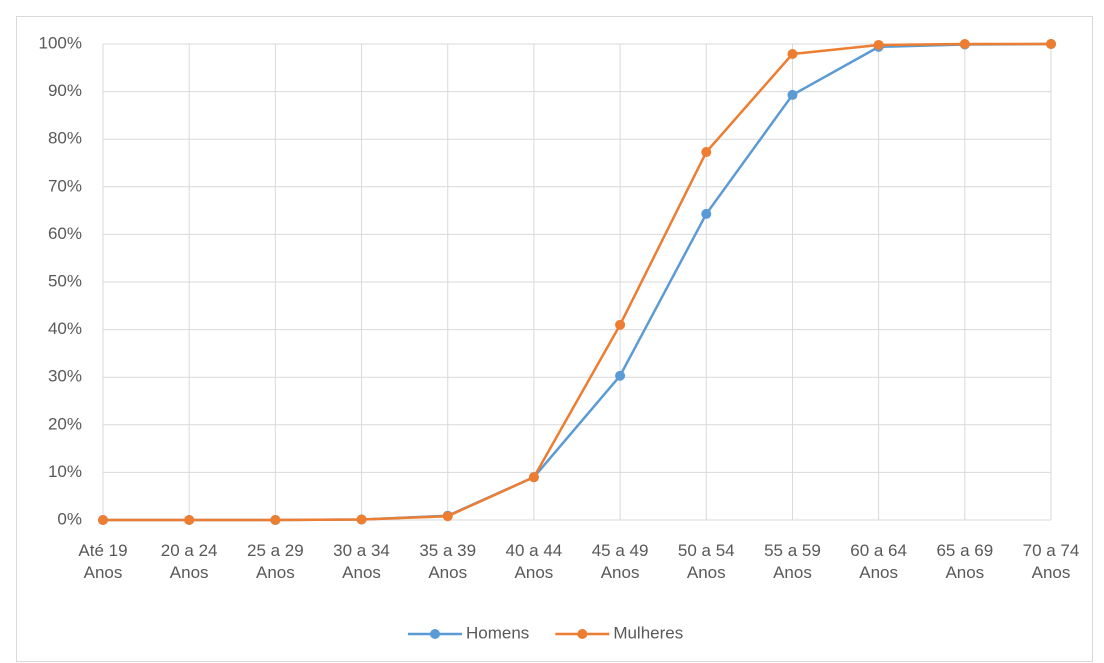 The height and width of the screenshot is (663, 1104). What do you see at coordinates (534, 561) in the screenshot?
I see `x-tick-label: 40 a 44 Anos` at bounding box center [534, 561].